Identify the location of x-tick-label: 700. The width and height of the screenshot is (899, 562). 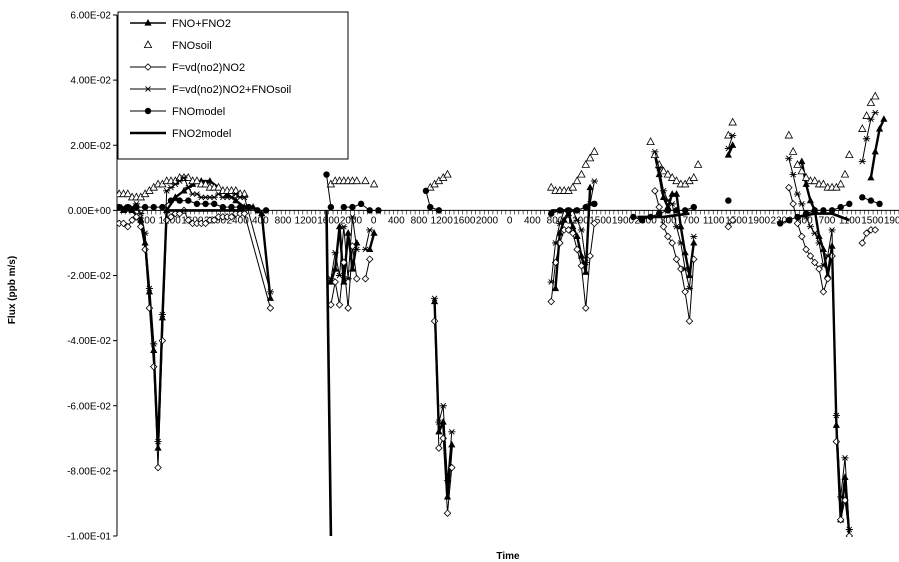
(827, 220).